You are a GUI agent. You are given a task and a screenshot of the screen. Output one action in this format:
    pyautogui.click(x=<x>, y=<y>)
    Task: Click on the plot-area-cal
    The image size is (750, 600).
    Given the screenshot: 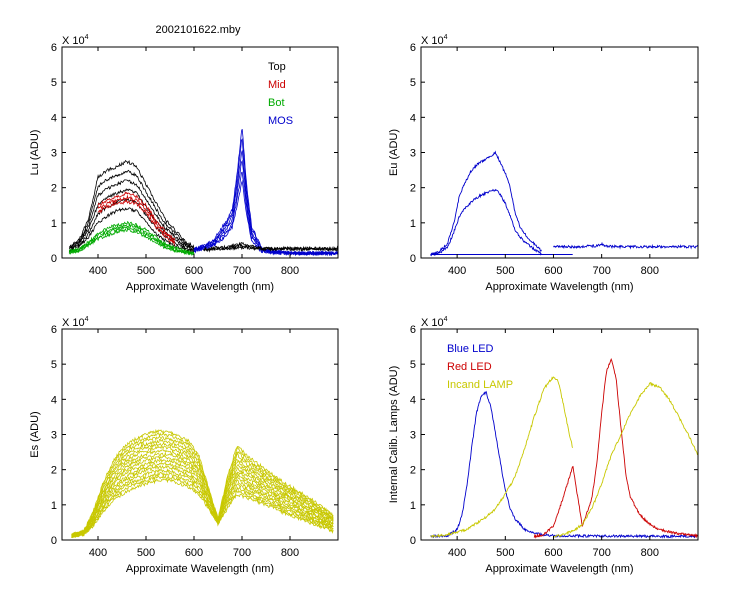 What is the action you would take?
    pyautogui.click(x=564, y=448)
    